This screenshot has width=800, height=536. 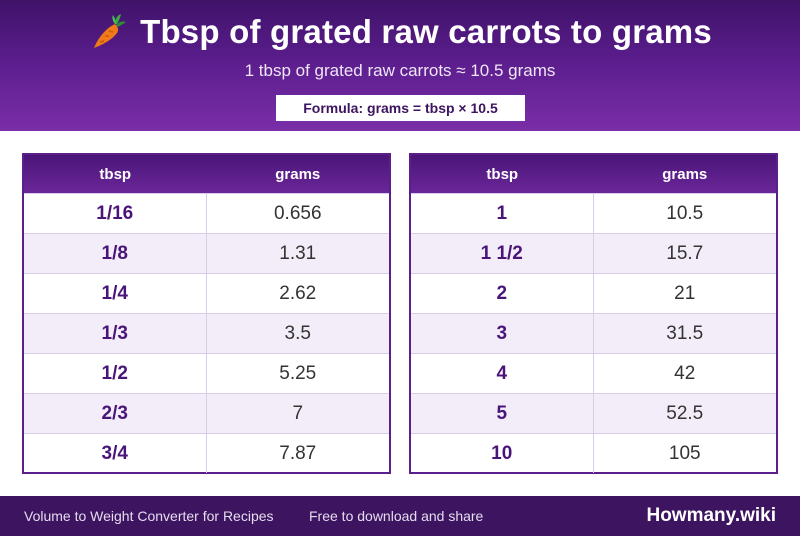 What do you see at coordinates (711, 515) in the screenshot?
I see `brand-logo-text: Howmany.wiki` at bounding box center [711, 515].